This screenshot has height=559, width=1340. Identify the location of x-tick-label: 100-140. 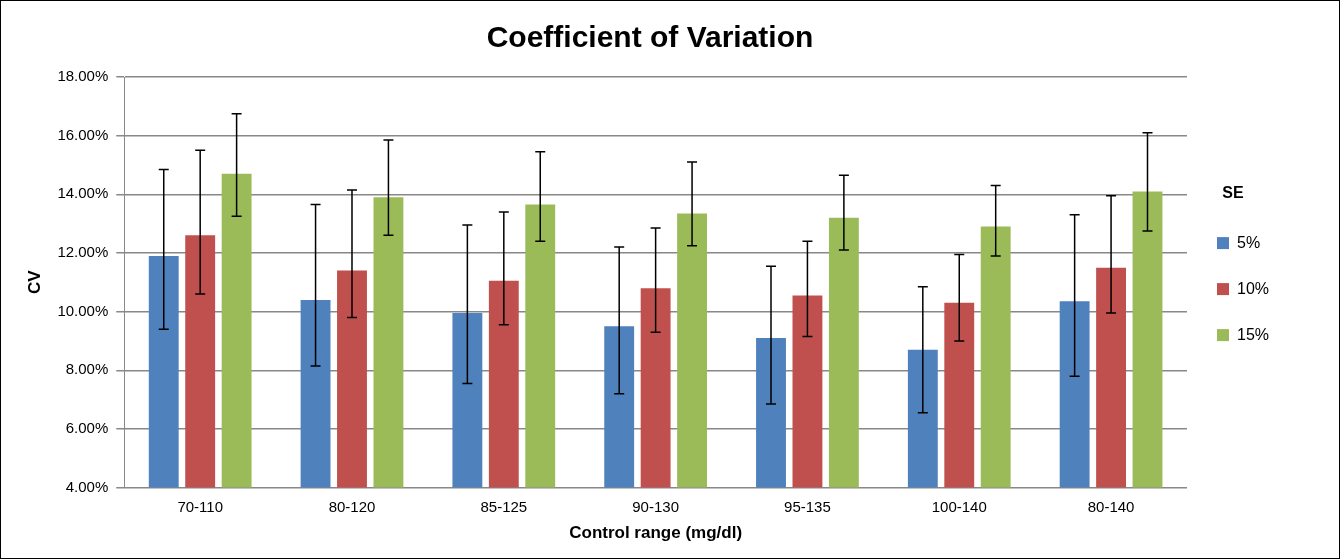
(959, 506).